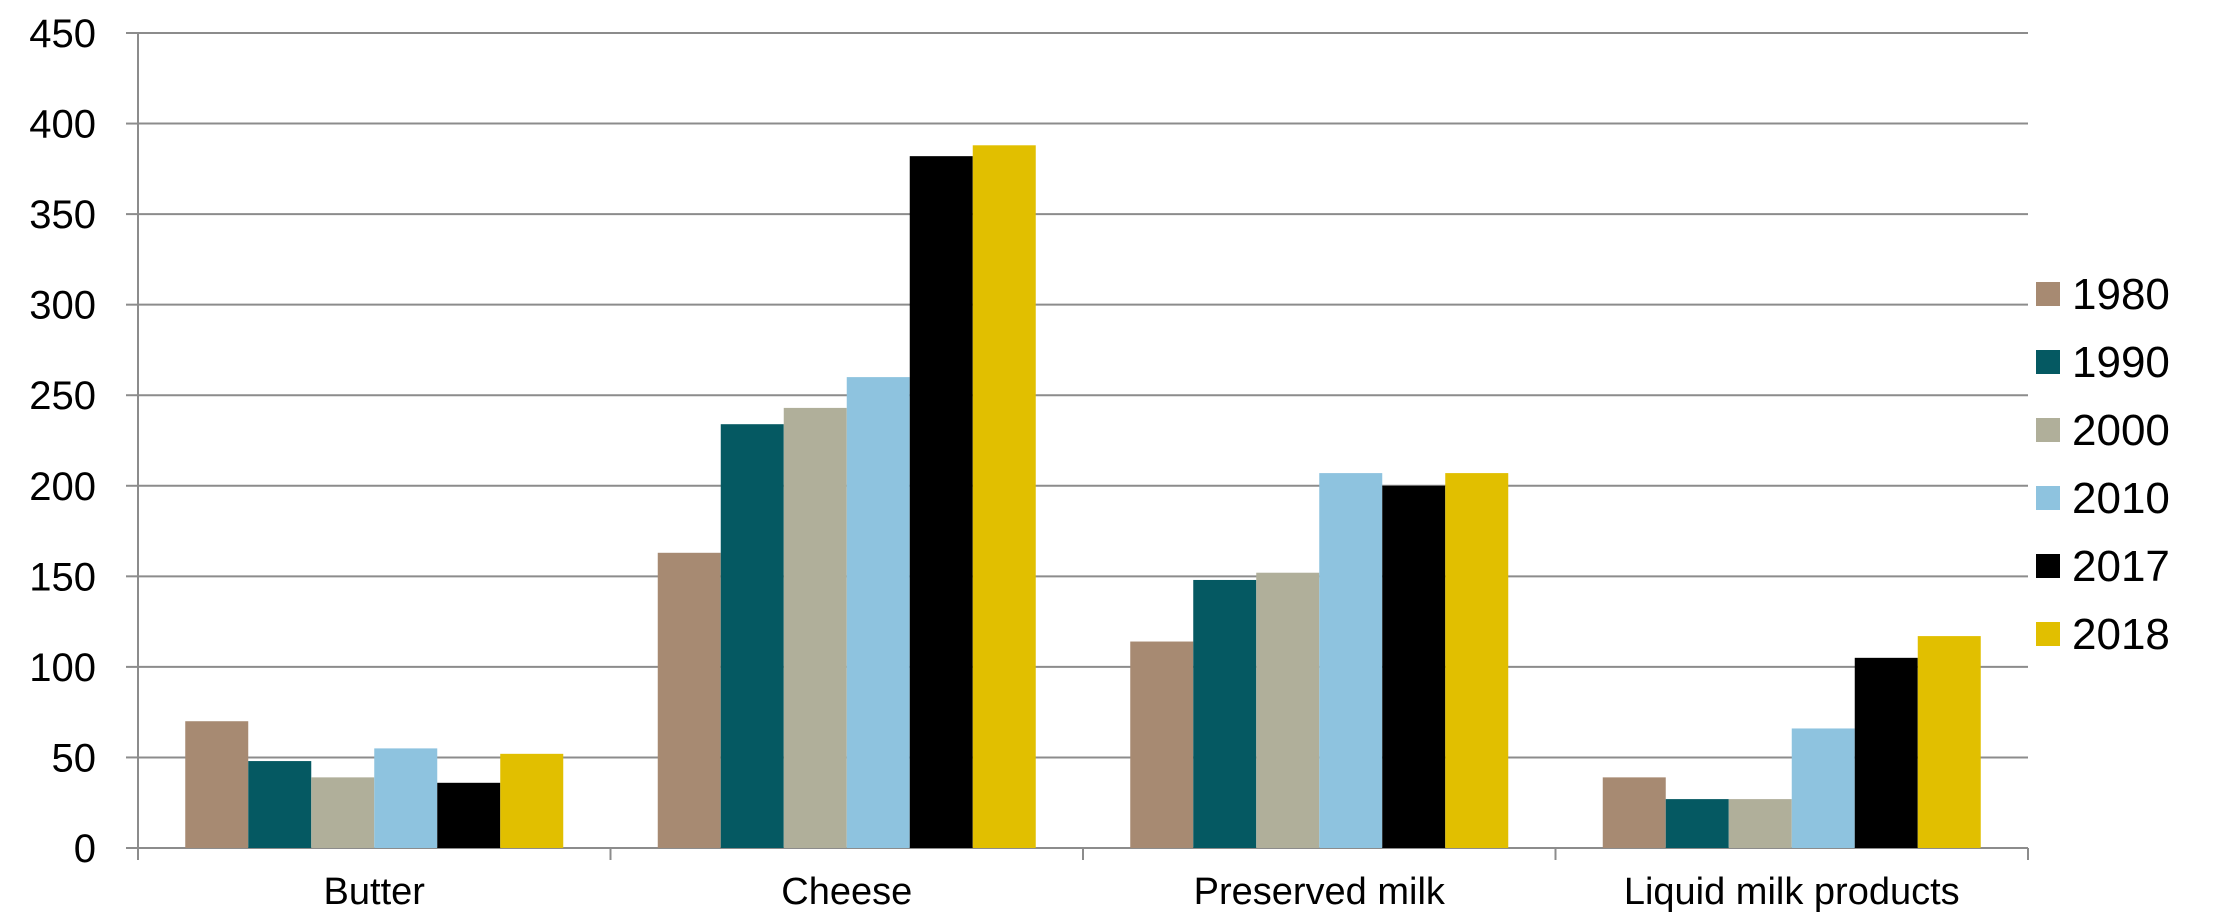 This screenshot has width=2223, height=924. What do you see at coordinates (62, 34) in the screenshot?
I see `y-tick-label: 450` at bounding box center [62, 34].